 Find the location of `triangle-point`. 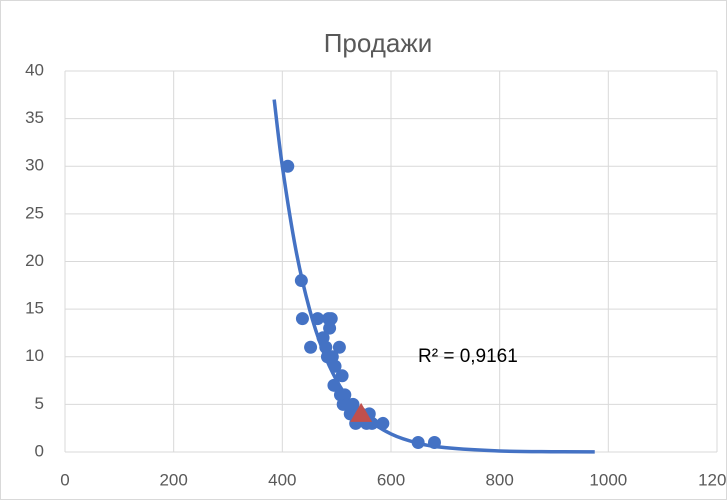

triangle-point is located at coordinates (361, 412).